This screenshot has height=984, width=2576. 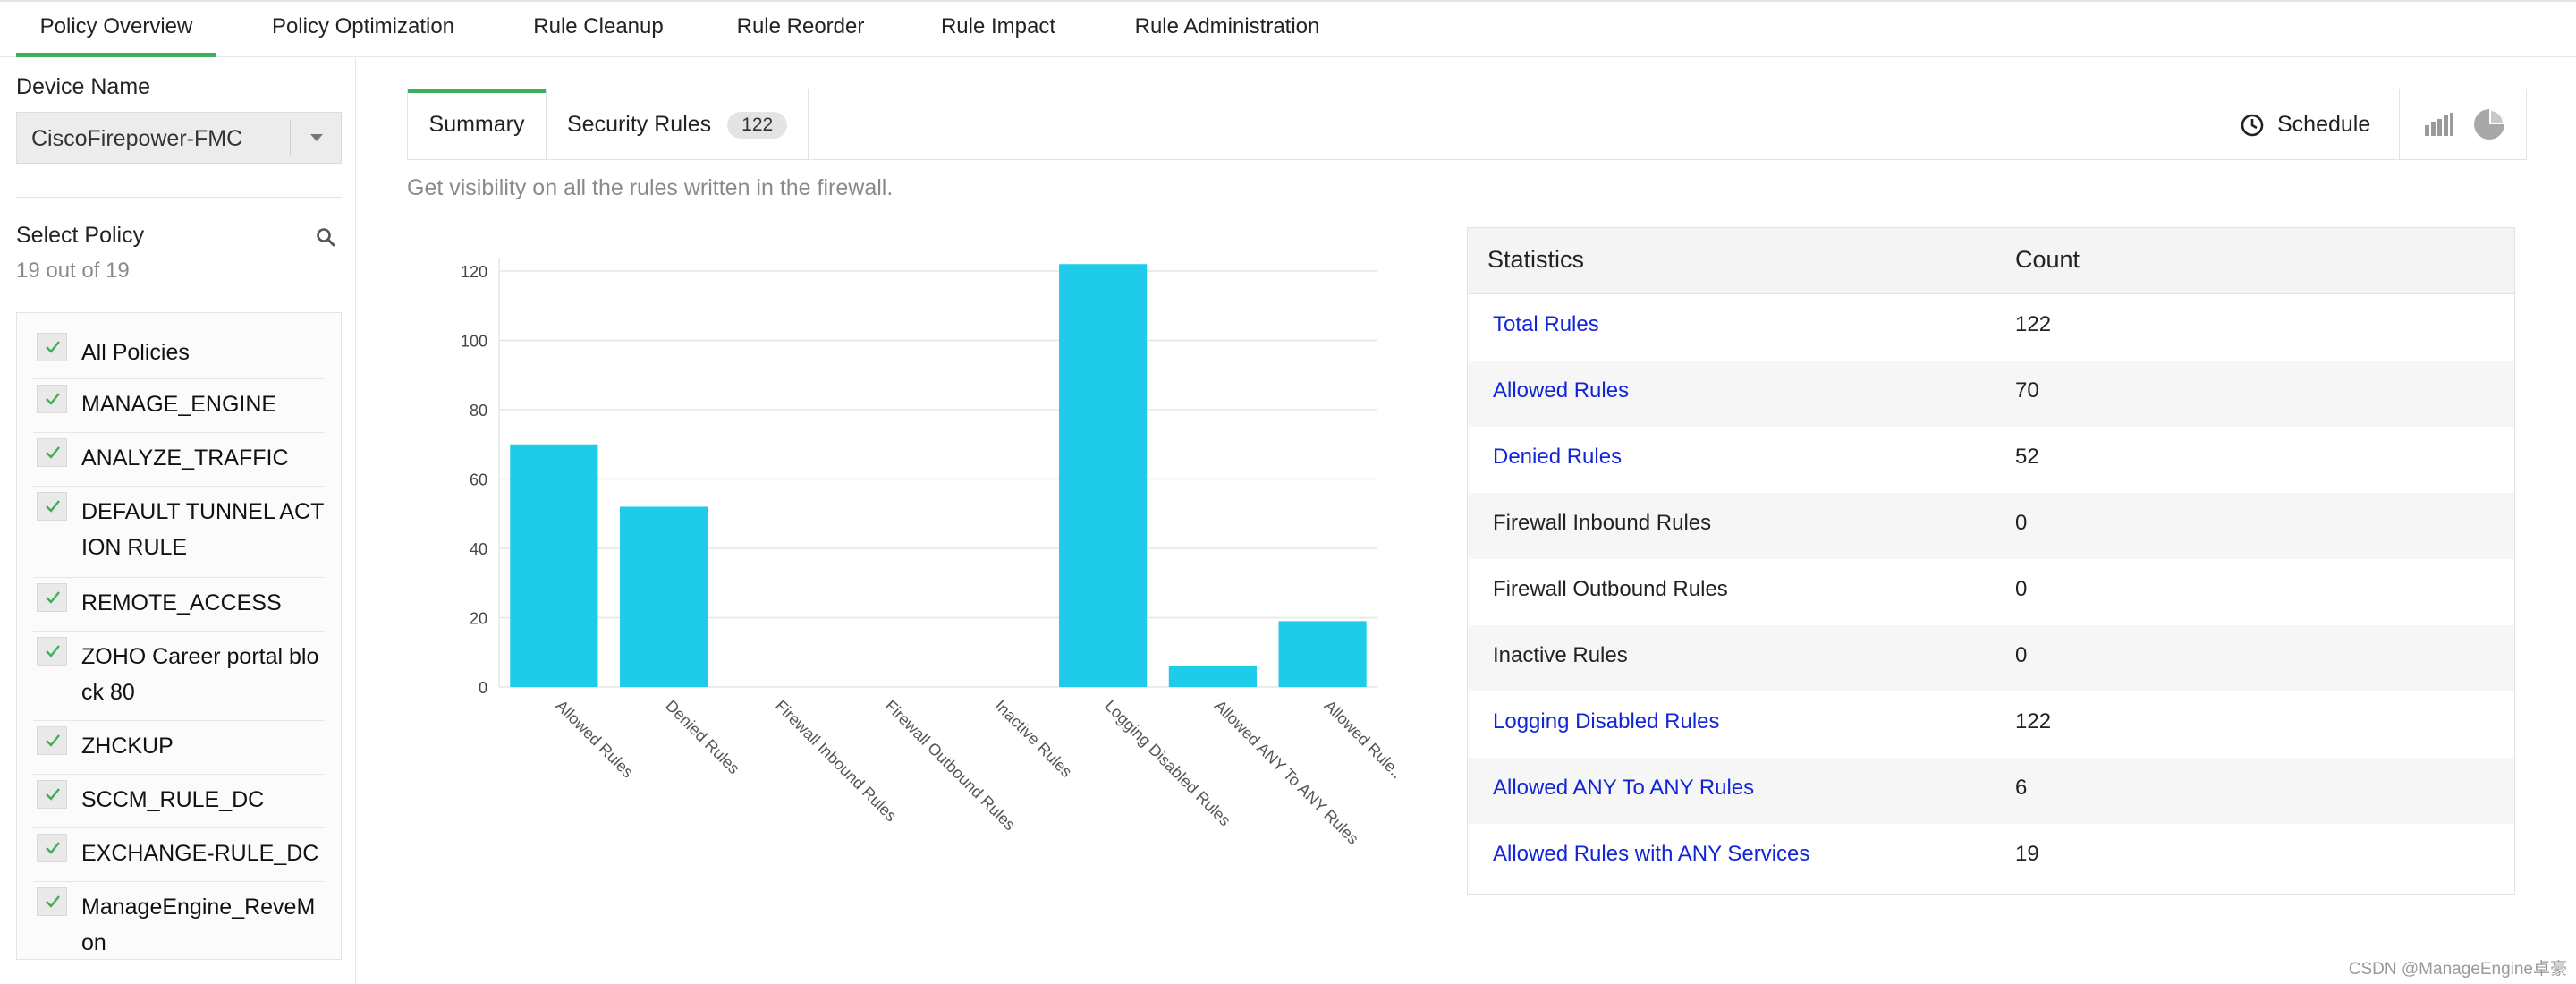 I want to click on y-tick-label: 100, so click(x=474, y=342).